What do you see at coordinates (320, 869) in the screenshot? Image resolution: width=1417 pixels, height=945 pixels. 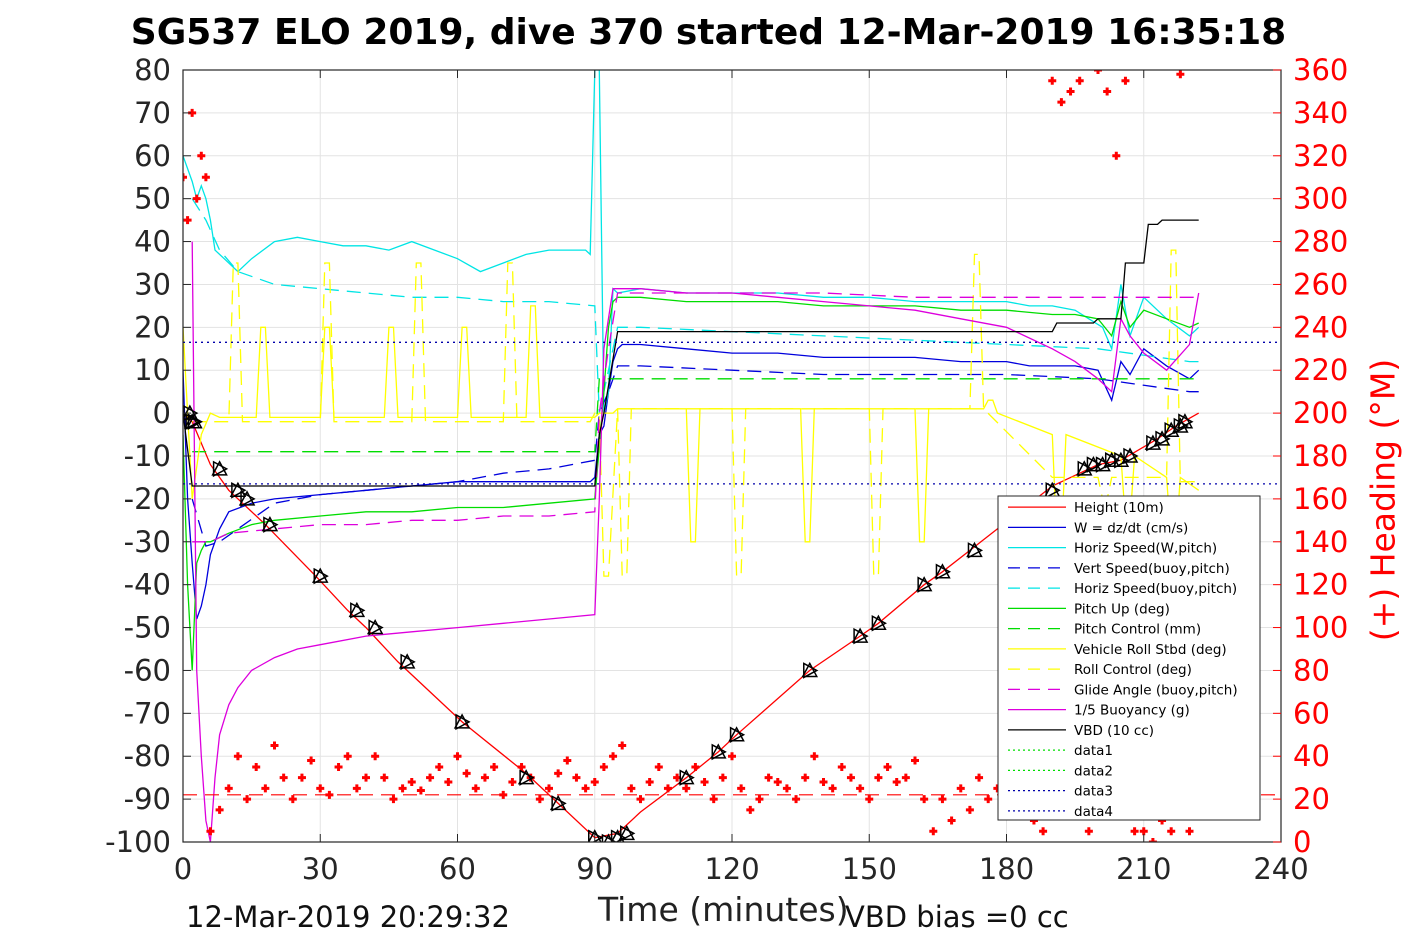 I see `x-tick-label: 30` at bounding box center [320, 869].